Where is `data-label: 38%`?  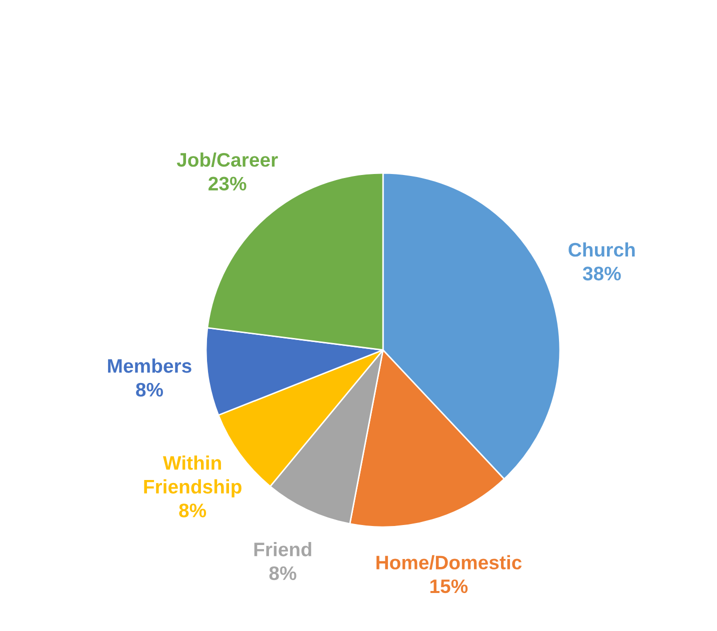
data-label: 38% is located at coordinates (601, 273).